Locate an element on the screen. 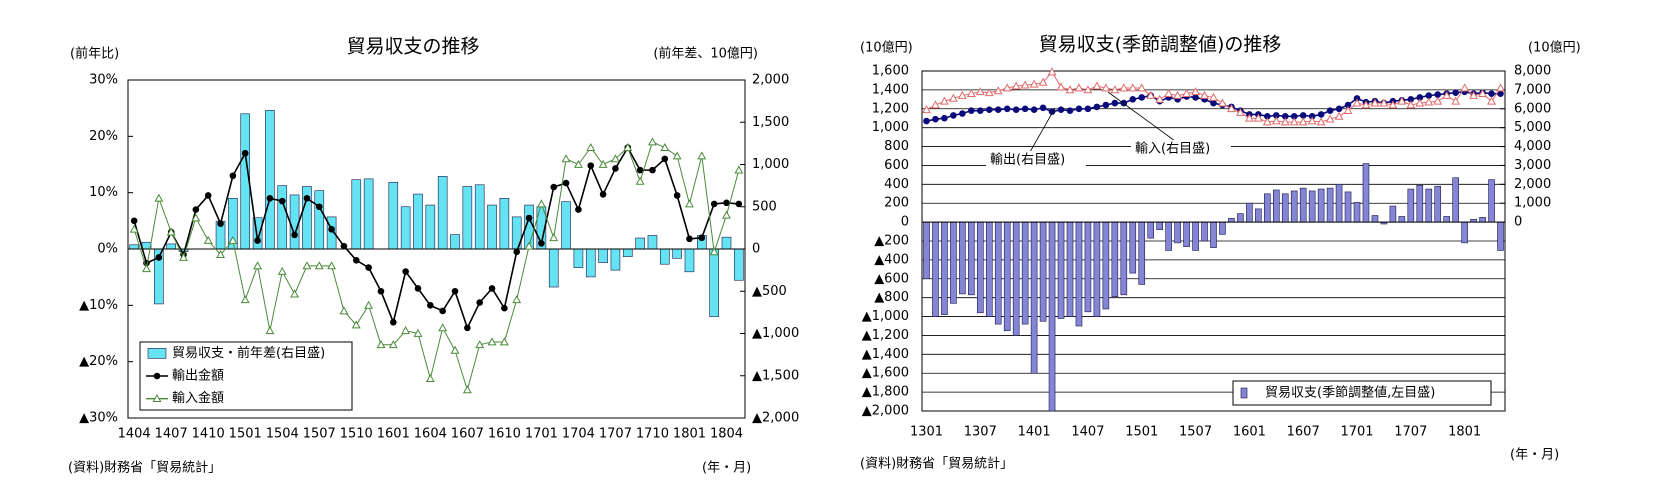 The height and width of the screenshot is (495, 1660). leader-line is located at coordinates (1141, 116).